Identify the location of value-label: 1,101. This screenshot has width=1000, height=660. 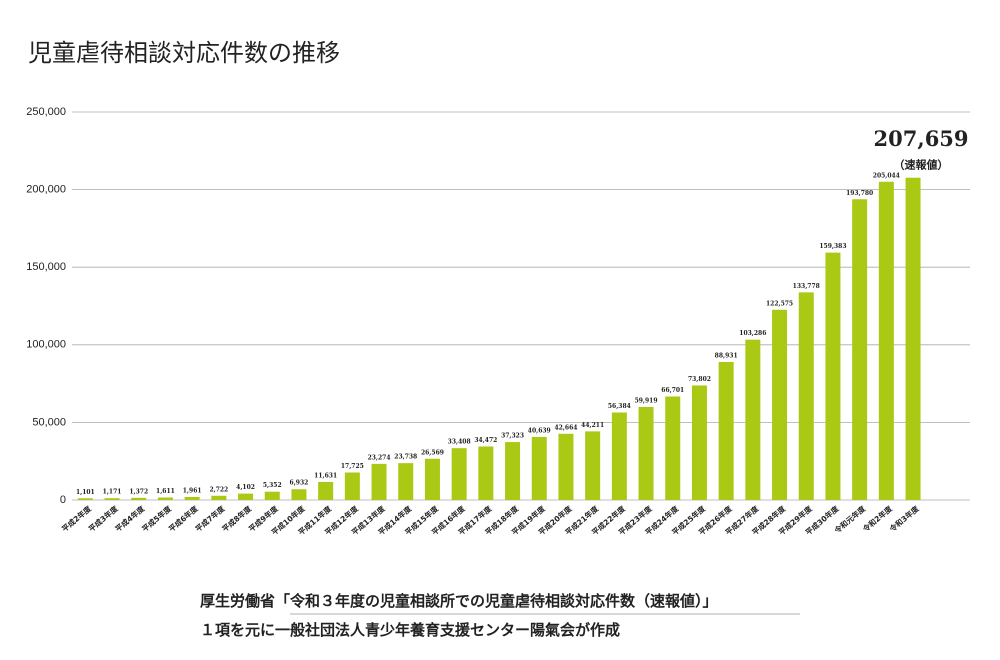
(85, 492).